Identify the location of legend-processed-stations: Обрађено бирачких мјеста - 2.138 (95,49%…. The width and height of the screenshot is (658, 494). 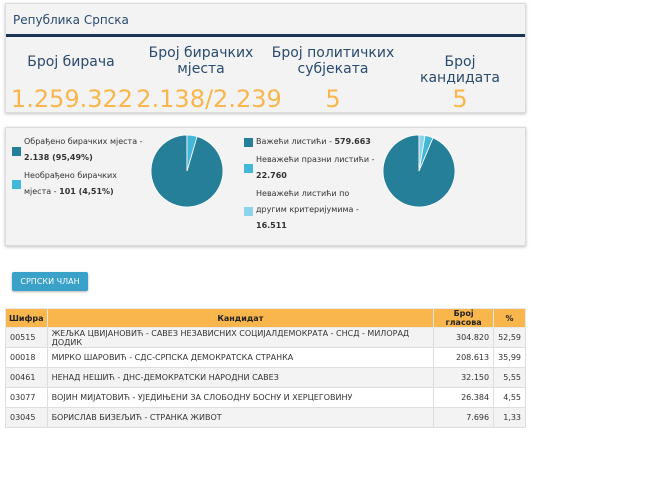
(83, 149).